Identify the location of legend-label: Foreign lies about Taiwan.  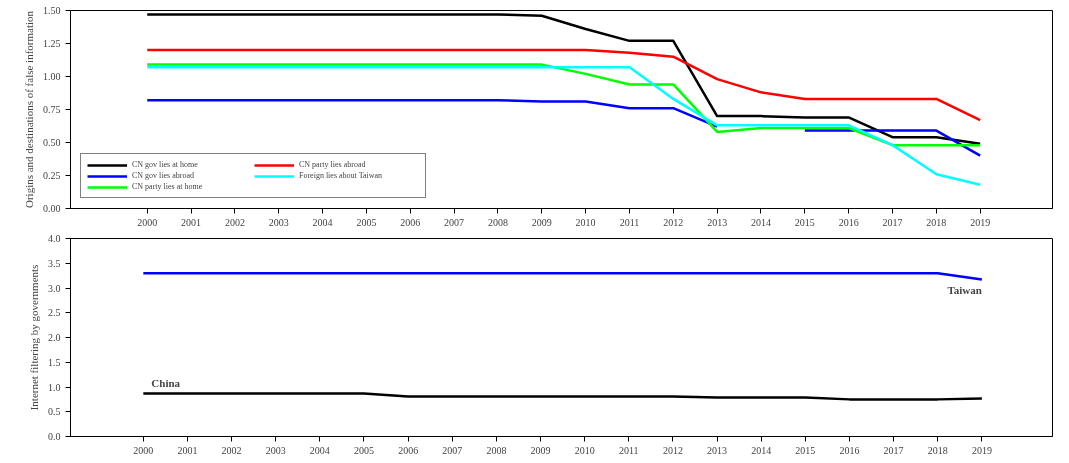
(341, 175).